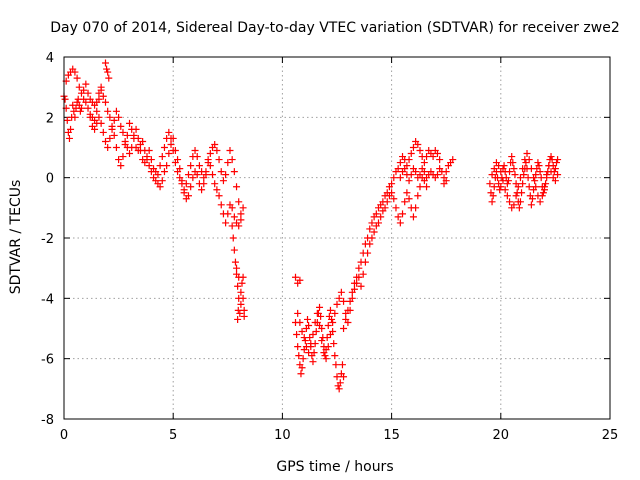  Describe the element at coordinates (64, 435) in the screenshot. I see `x-tick-label: 0` at that location.